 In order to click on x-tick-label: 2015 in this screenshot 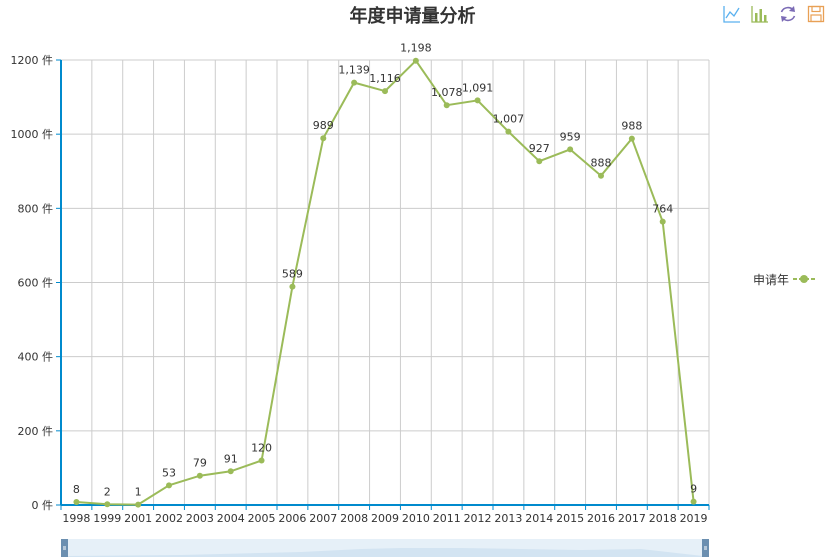, I will do `click(570, 518)`.